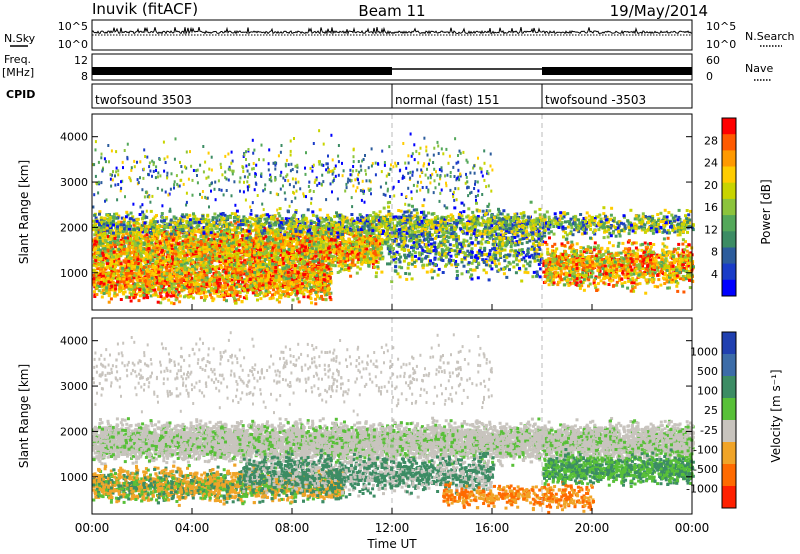 The height and width of the screenshot is (554, 800). Describe the element at coordinates (391, 11) in the screenshot. I see `beam-title: Beam 11` at that location.